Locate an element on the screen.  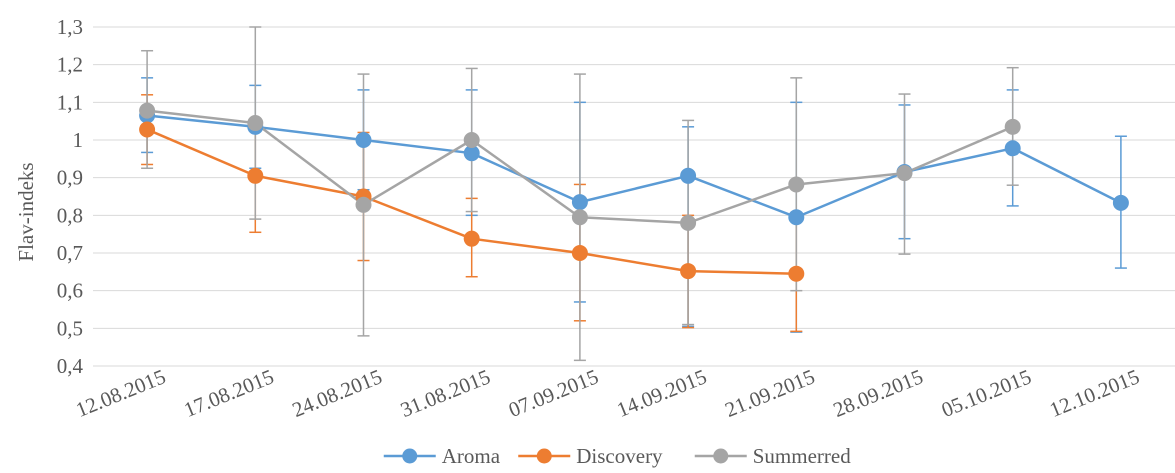
legend-marker-summerred is located at coordinates (721, 456).